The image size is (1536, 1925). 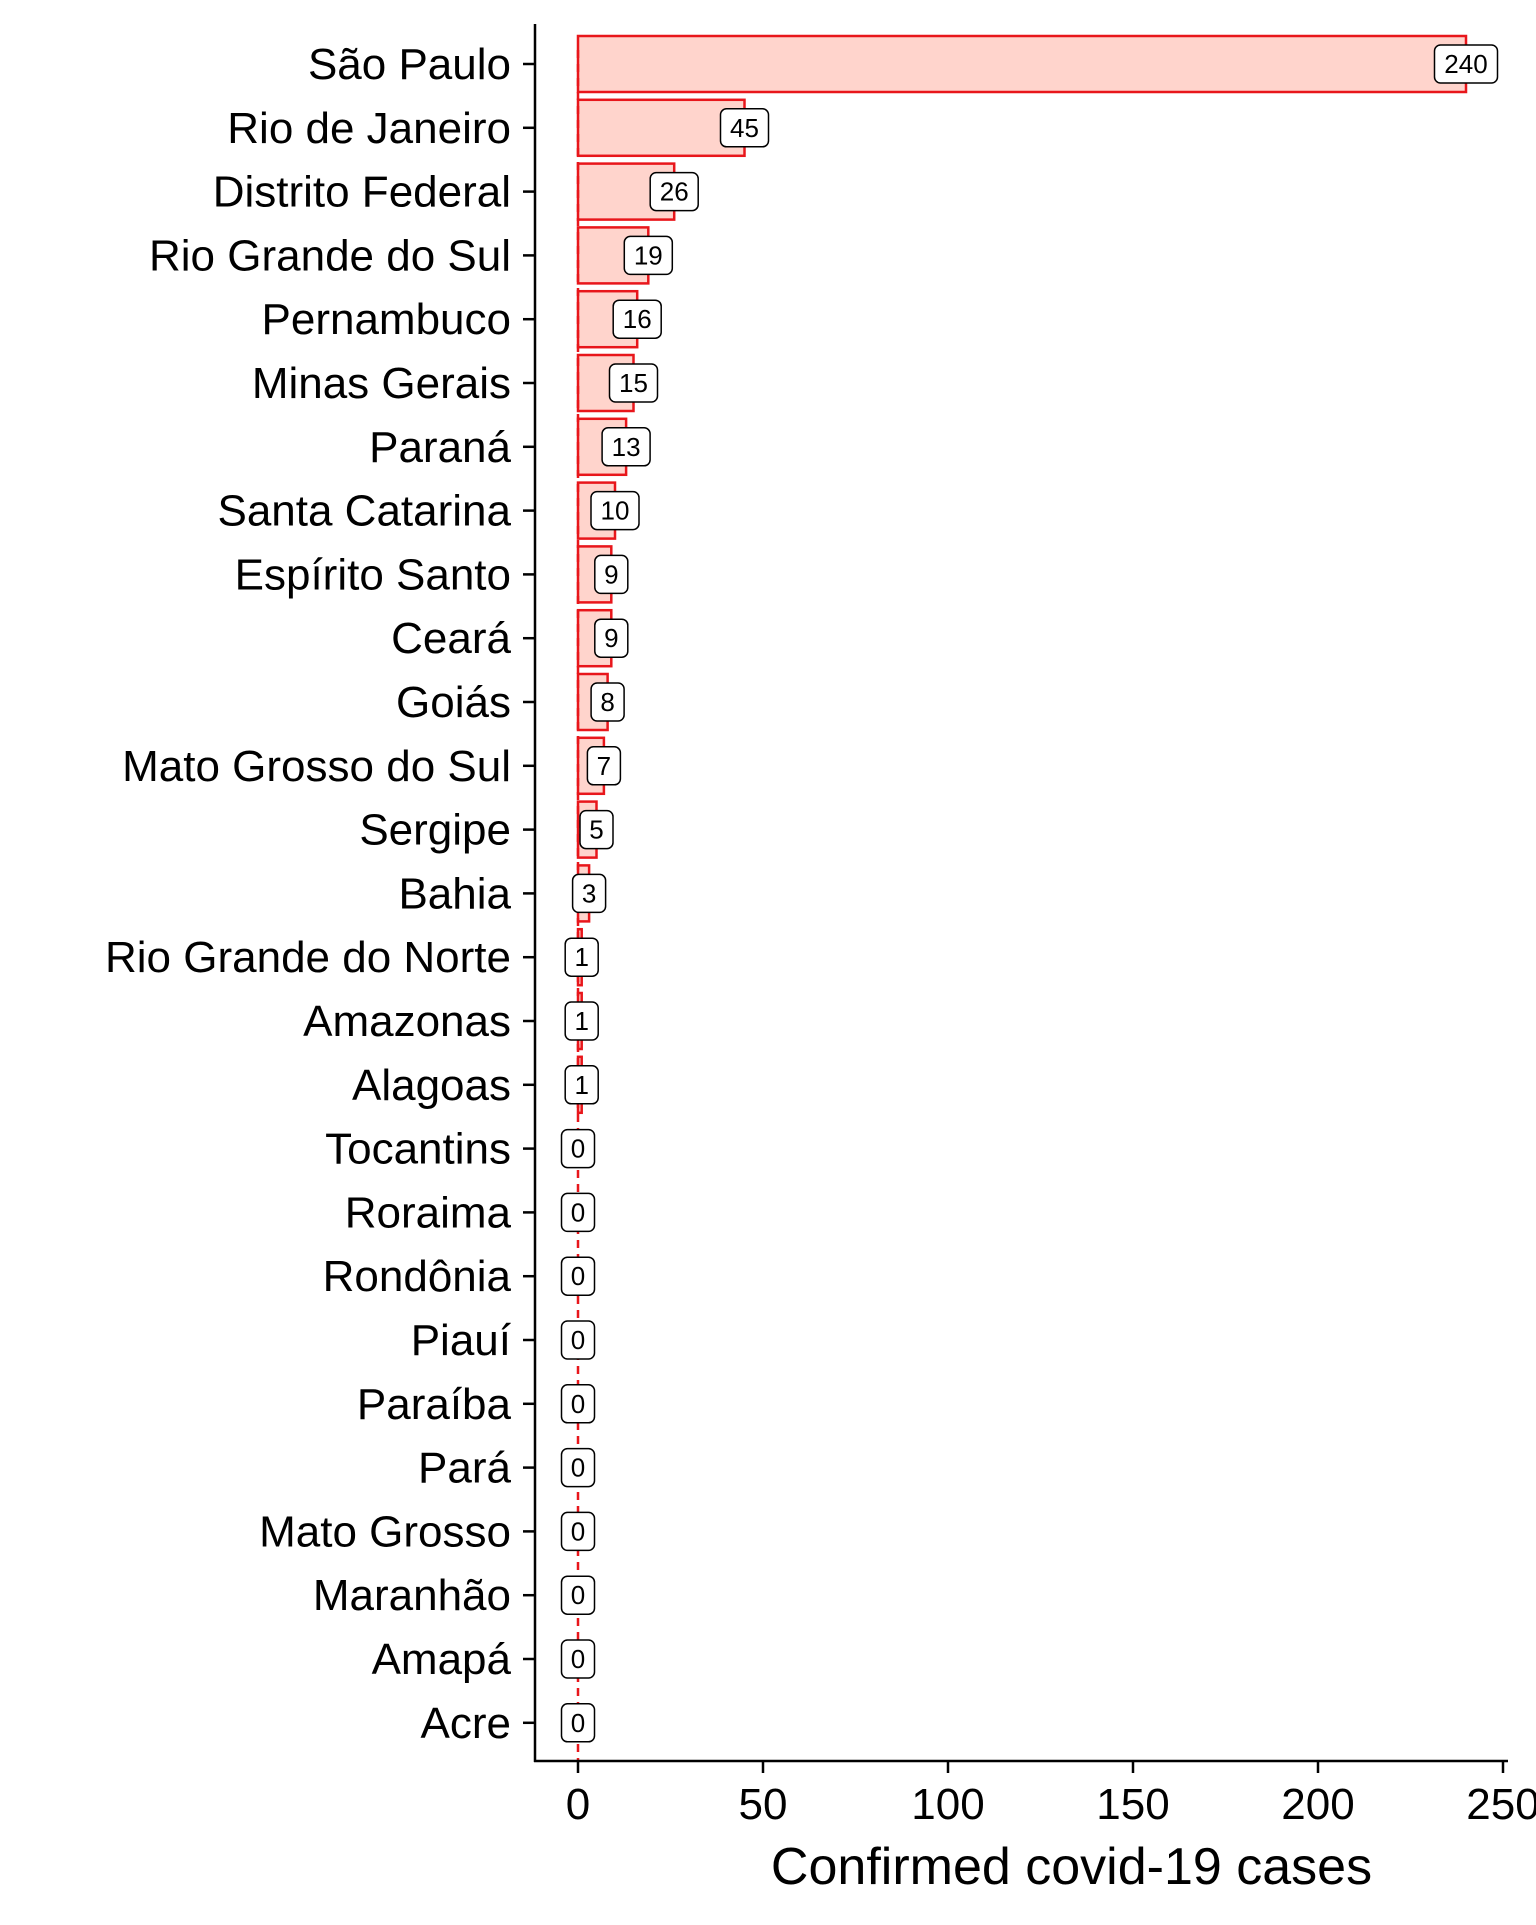 What do you see at coordinates (409, 64) in the screenshot?
I see `y-tick-label-sao-paulo: São Paulo` at bounding box center [409, 64].